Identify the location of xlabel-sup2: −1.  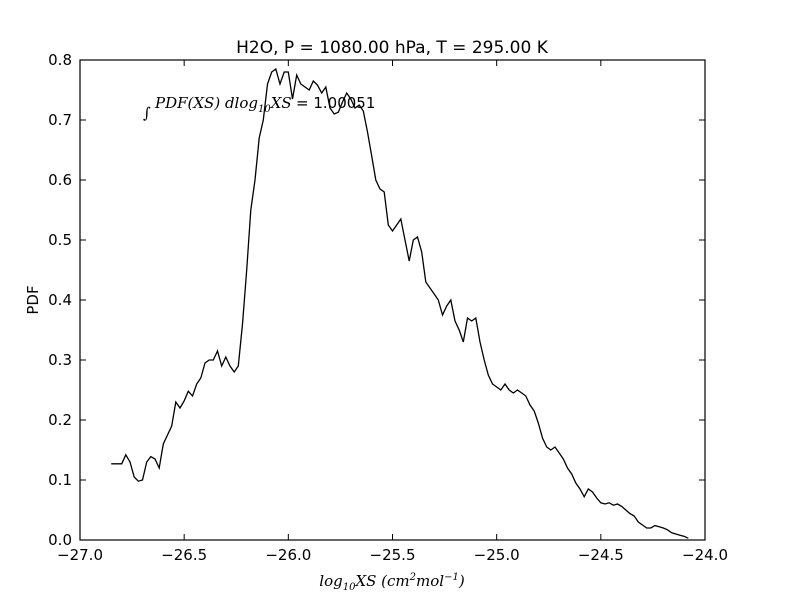
(451, 577).